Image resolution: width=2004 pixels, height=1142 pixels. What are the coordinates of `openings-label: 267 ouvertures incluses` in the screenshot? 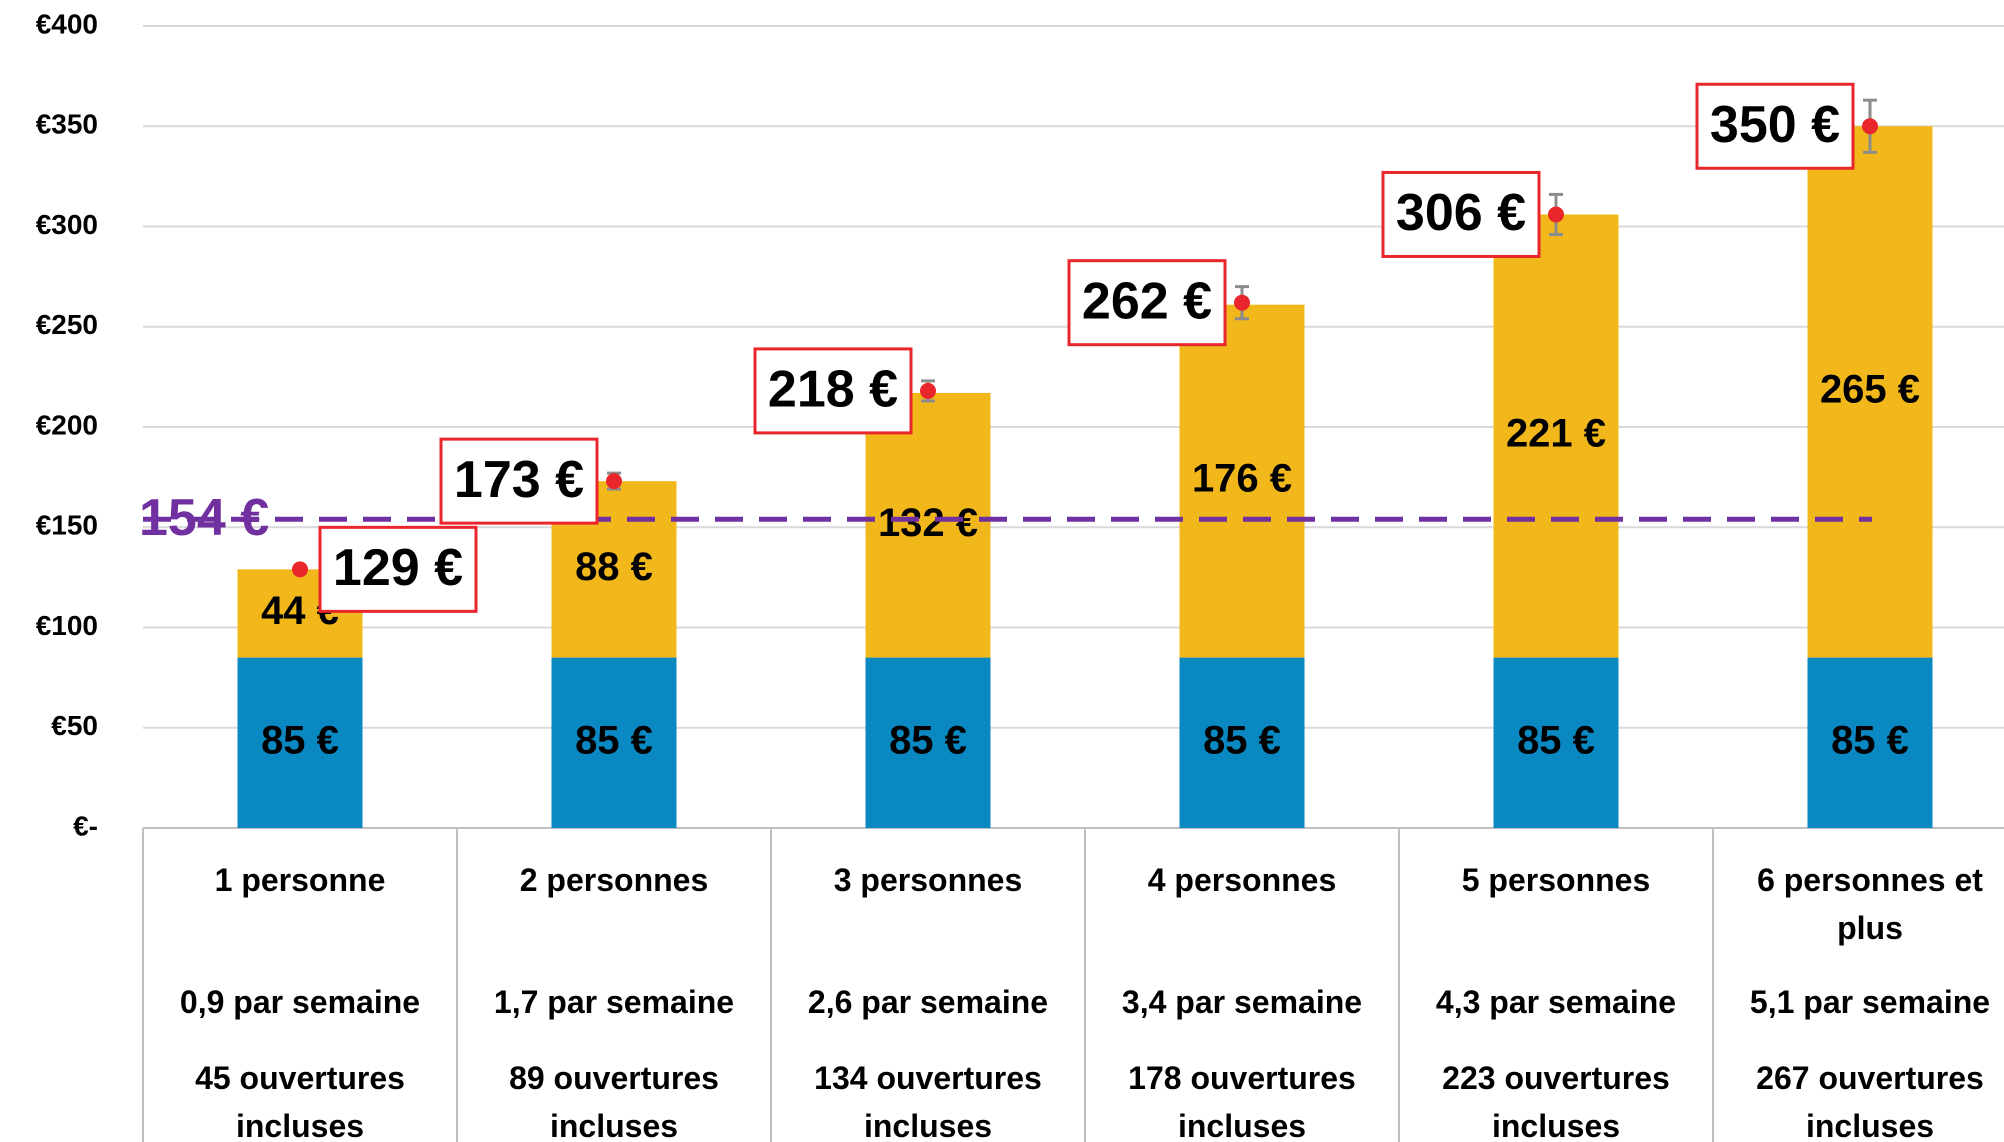 It's located at (1870, 1101).